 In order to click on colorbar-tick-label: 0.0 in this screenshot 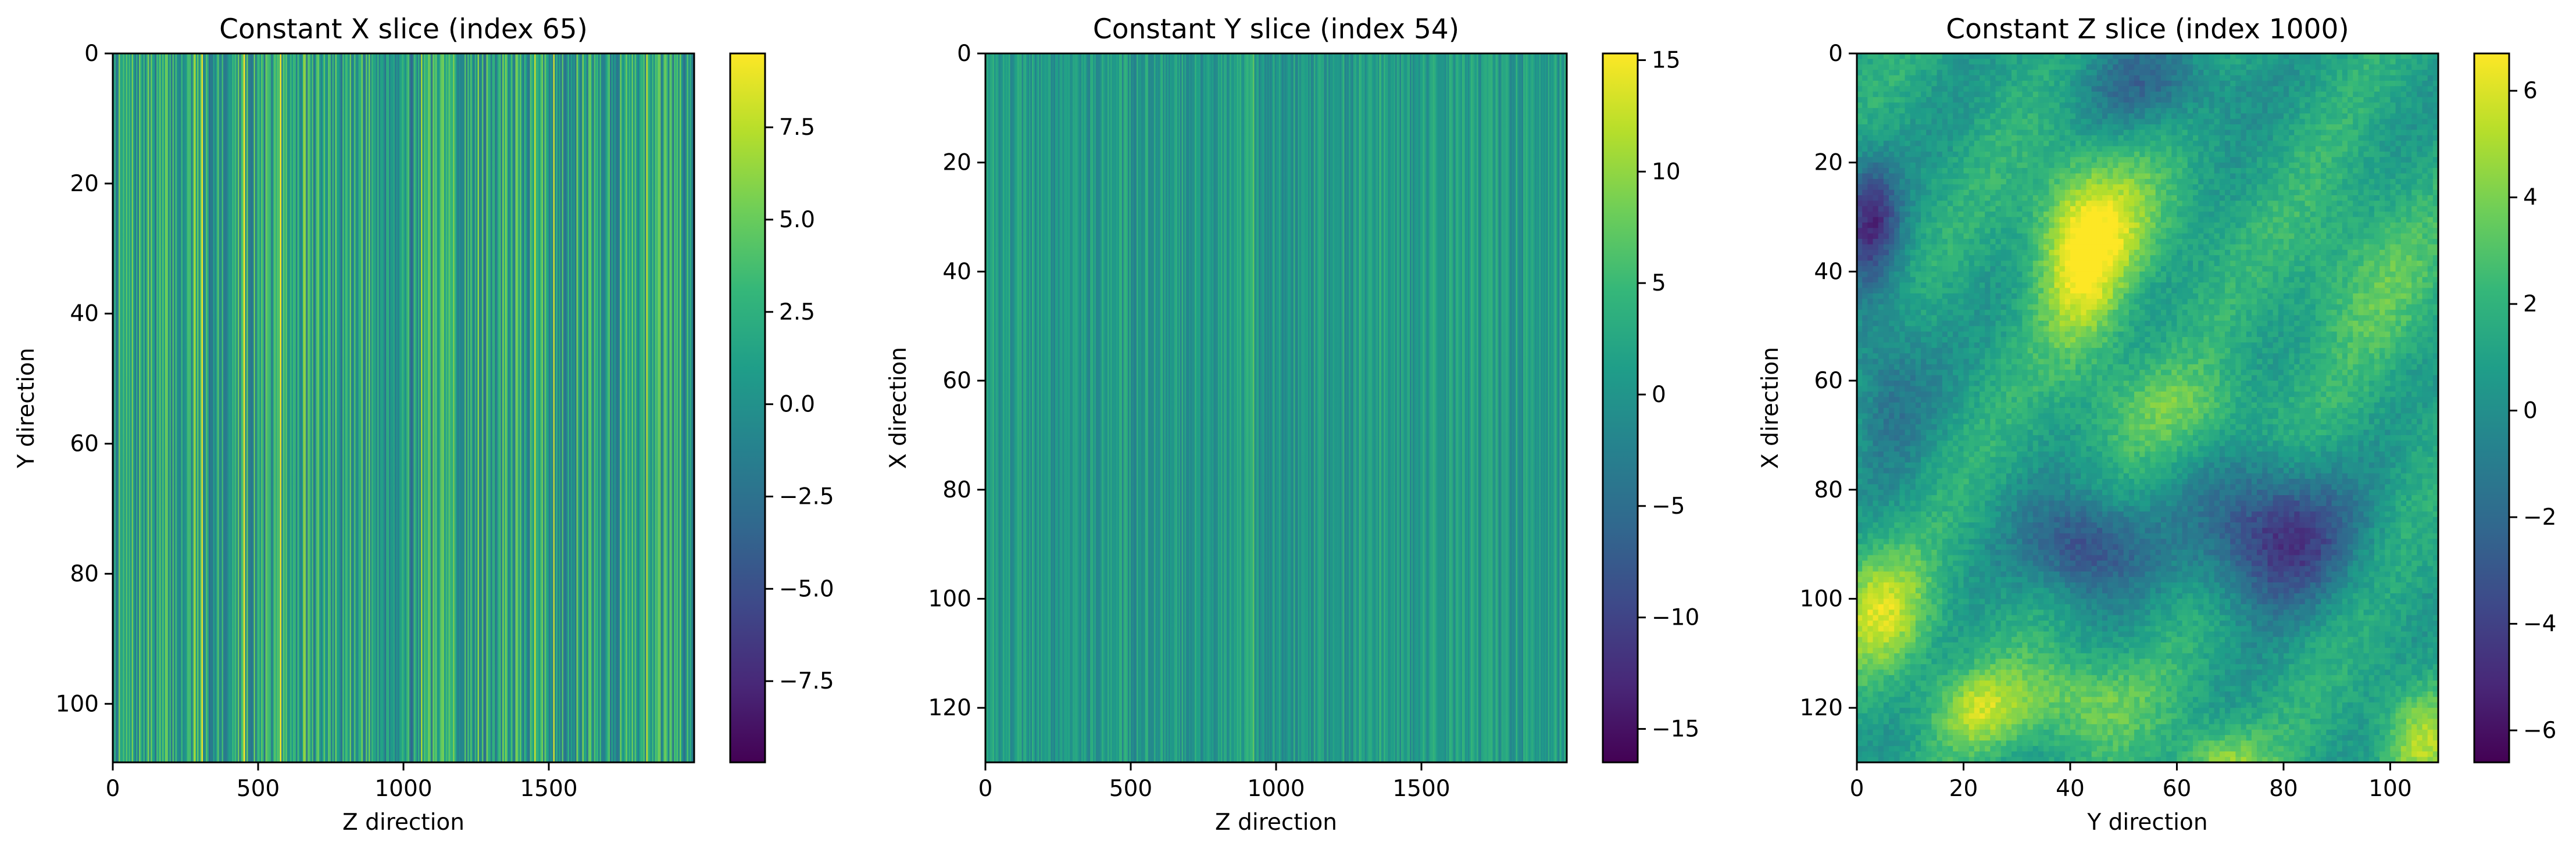, I will do `click(797, 405)`.